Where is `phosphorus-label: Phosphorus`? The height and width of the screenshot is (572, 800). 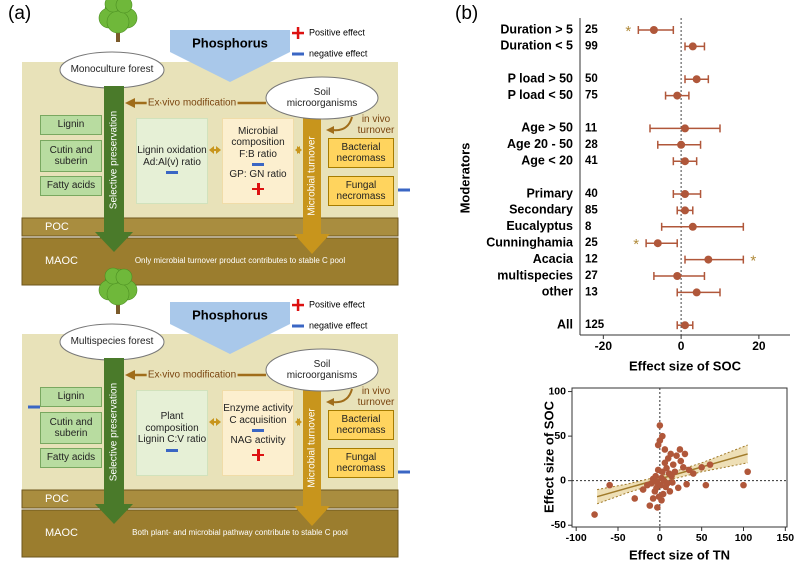
phosphorus-label: Phosphorus is located at coordinates (230, 314).